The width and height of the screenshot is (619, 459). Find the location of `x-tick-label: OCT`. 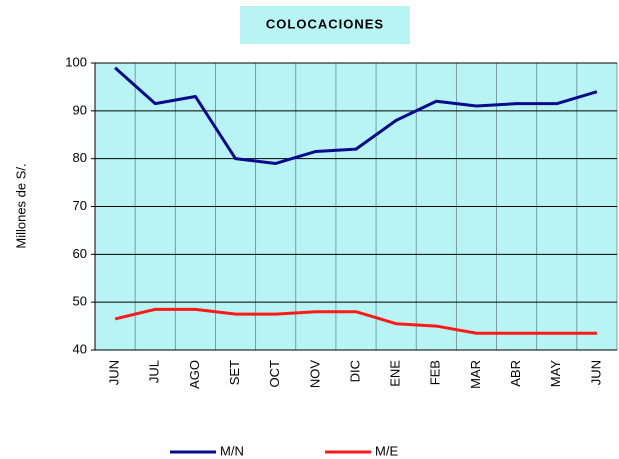

x-tick-label: OCT is located at coordinates (274, 374).